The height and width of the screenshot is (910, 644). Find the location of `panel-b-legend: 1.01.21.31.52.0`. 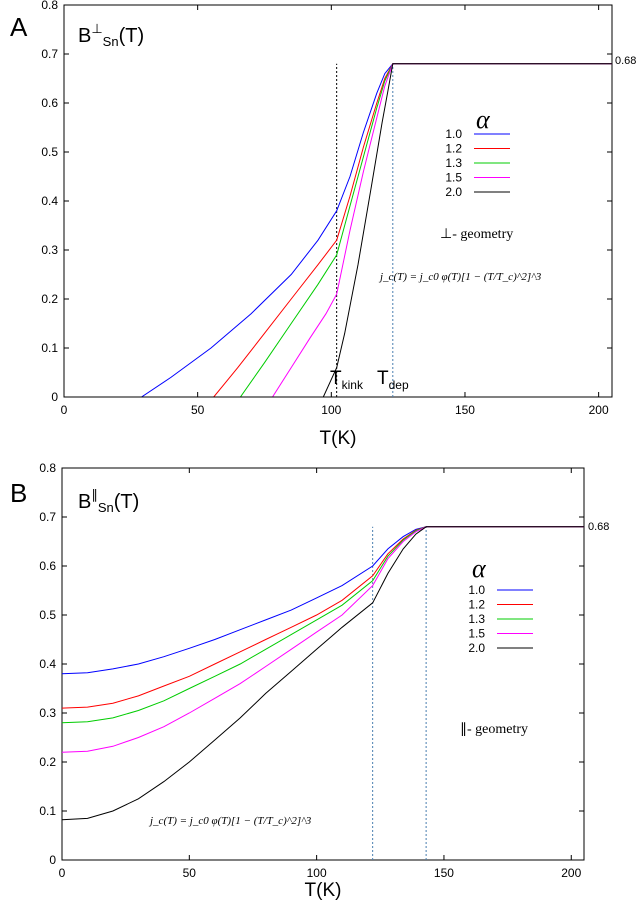

panel-b-legend: 1.01.21.31.52.0 is located at coordinates (500, 619).